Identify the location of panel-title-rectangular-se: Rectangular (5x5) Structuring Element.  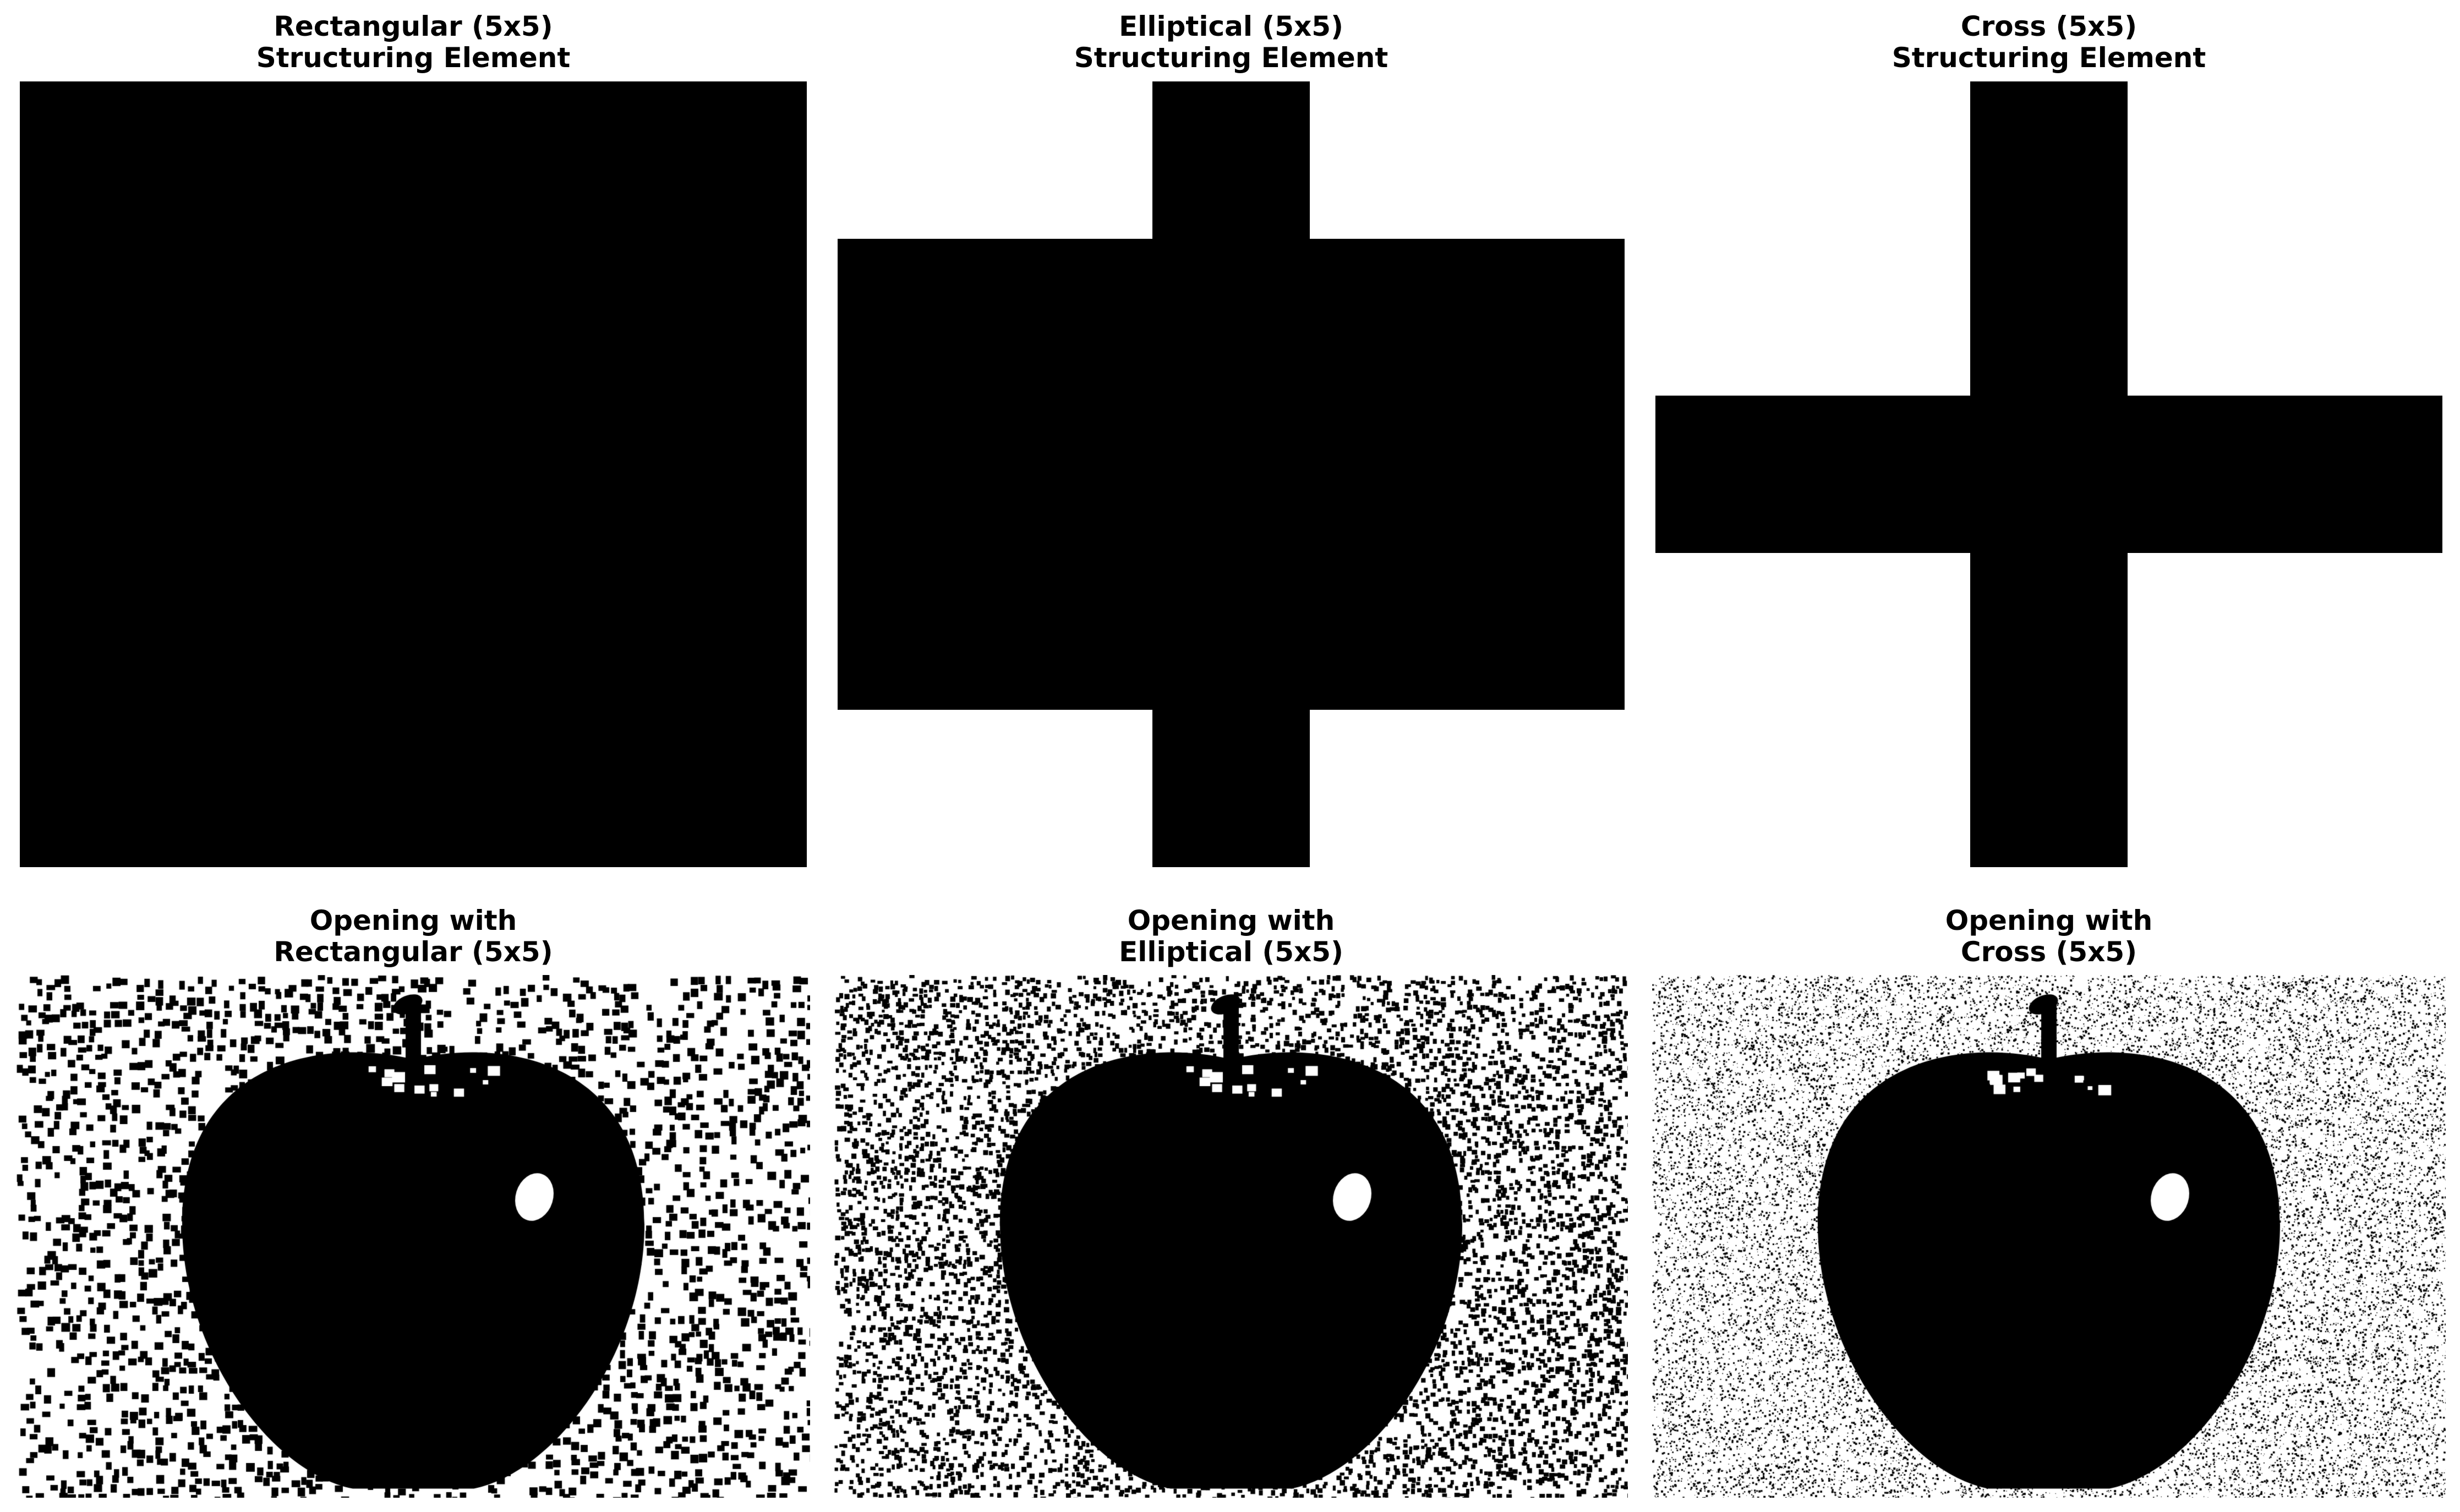
(413, 42).